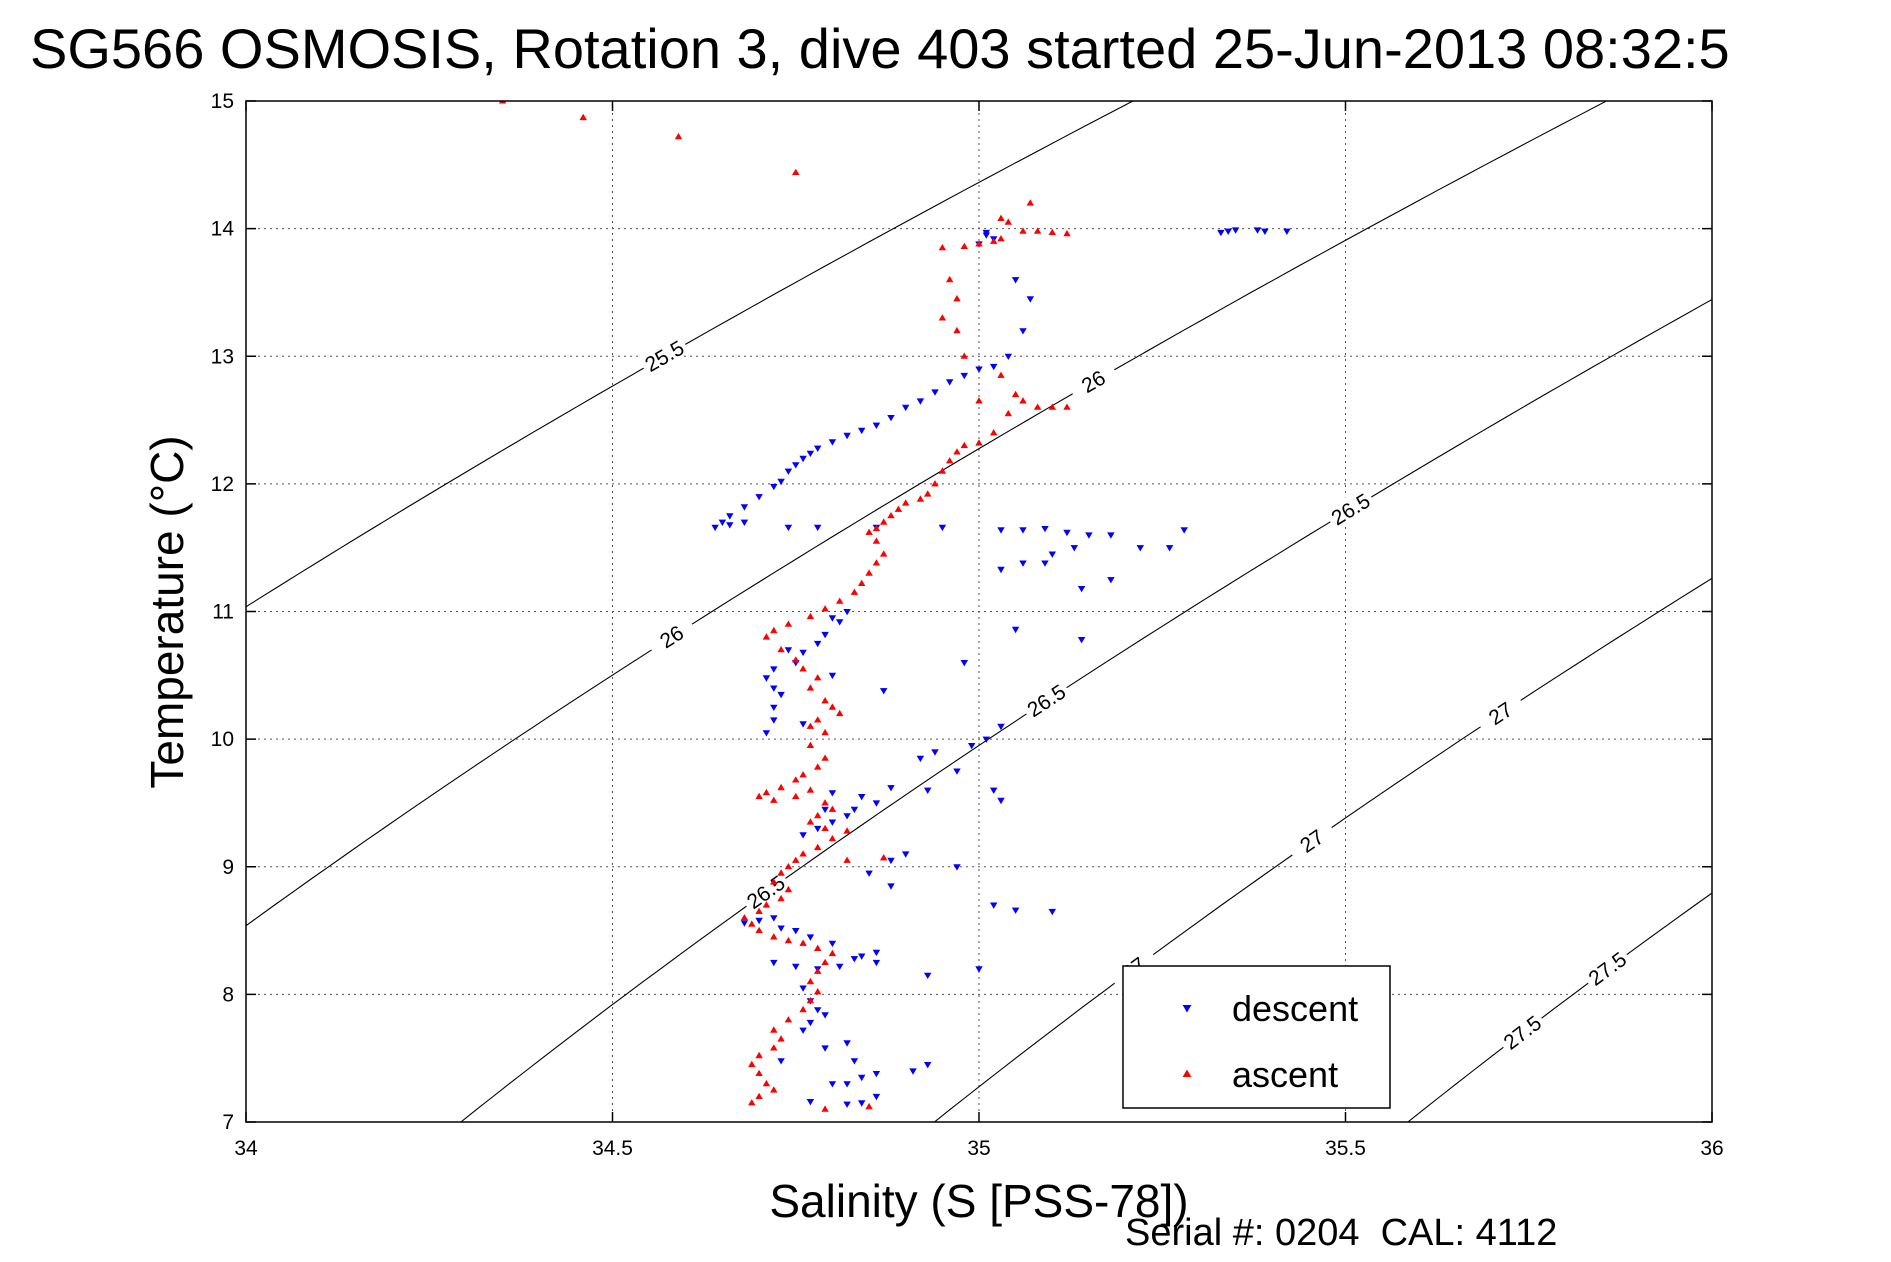 Image resolution: width=1891 pixels, height=1262 pixels. I want to click on y-tick-label: 12, so click(222, 484).